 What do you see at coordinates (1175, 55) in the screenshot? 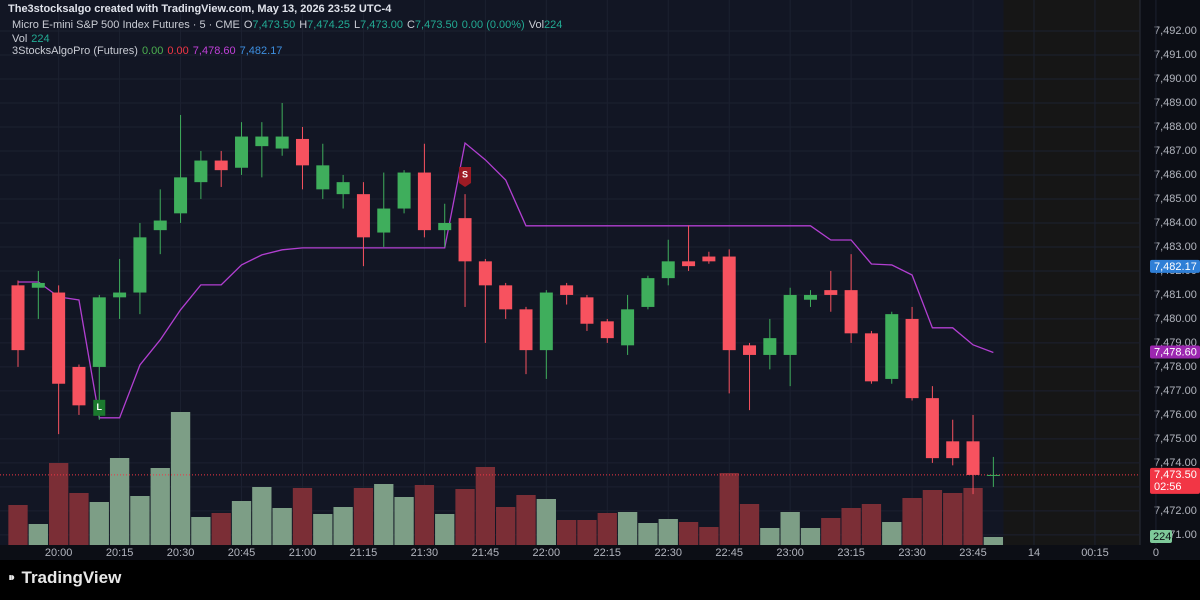
I see `y-tick-label: 7,491.00` at bounding box center [1175, 55].